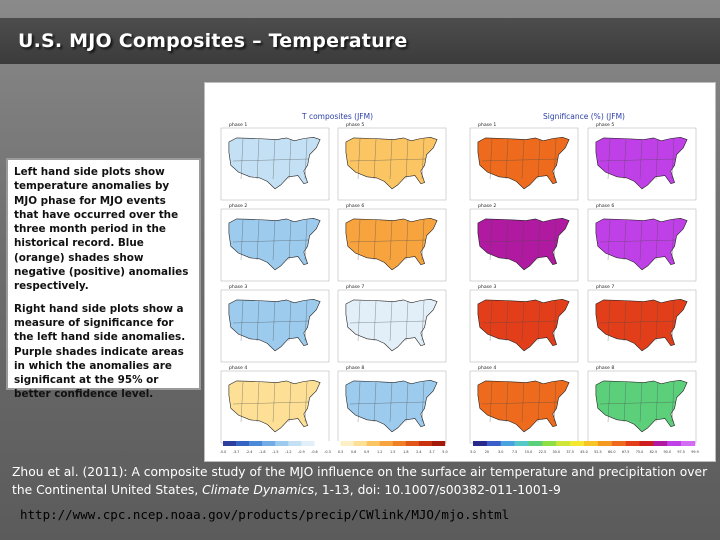 Image resolution: width=720 pixels, height=540 pixels. I want to click on colorbar-tick-label: -0.3, so click(327, 452).